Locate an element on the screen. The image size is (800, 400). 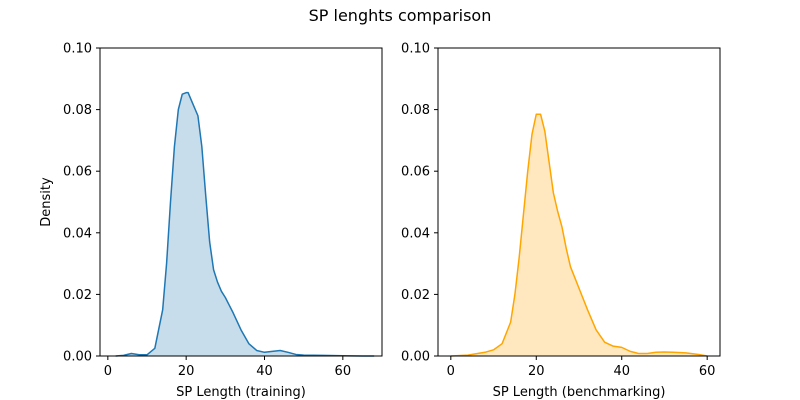
x-axis-label: SP Length (benchmarking) is located at coordinates (579, 392).